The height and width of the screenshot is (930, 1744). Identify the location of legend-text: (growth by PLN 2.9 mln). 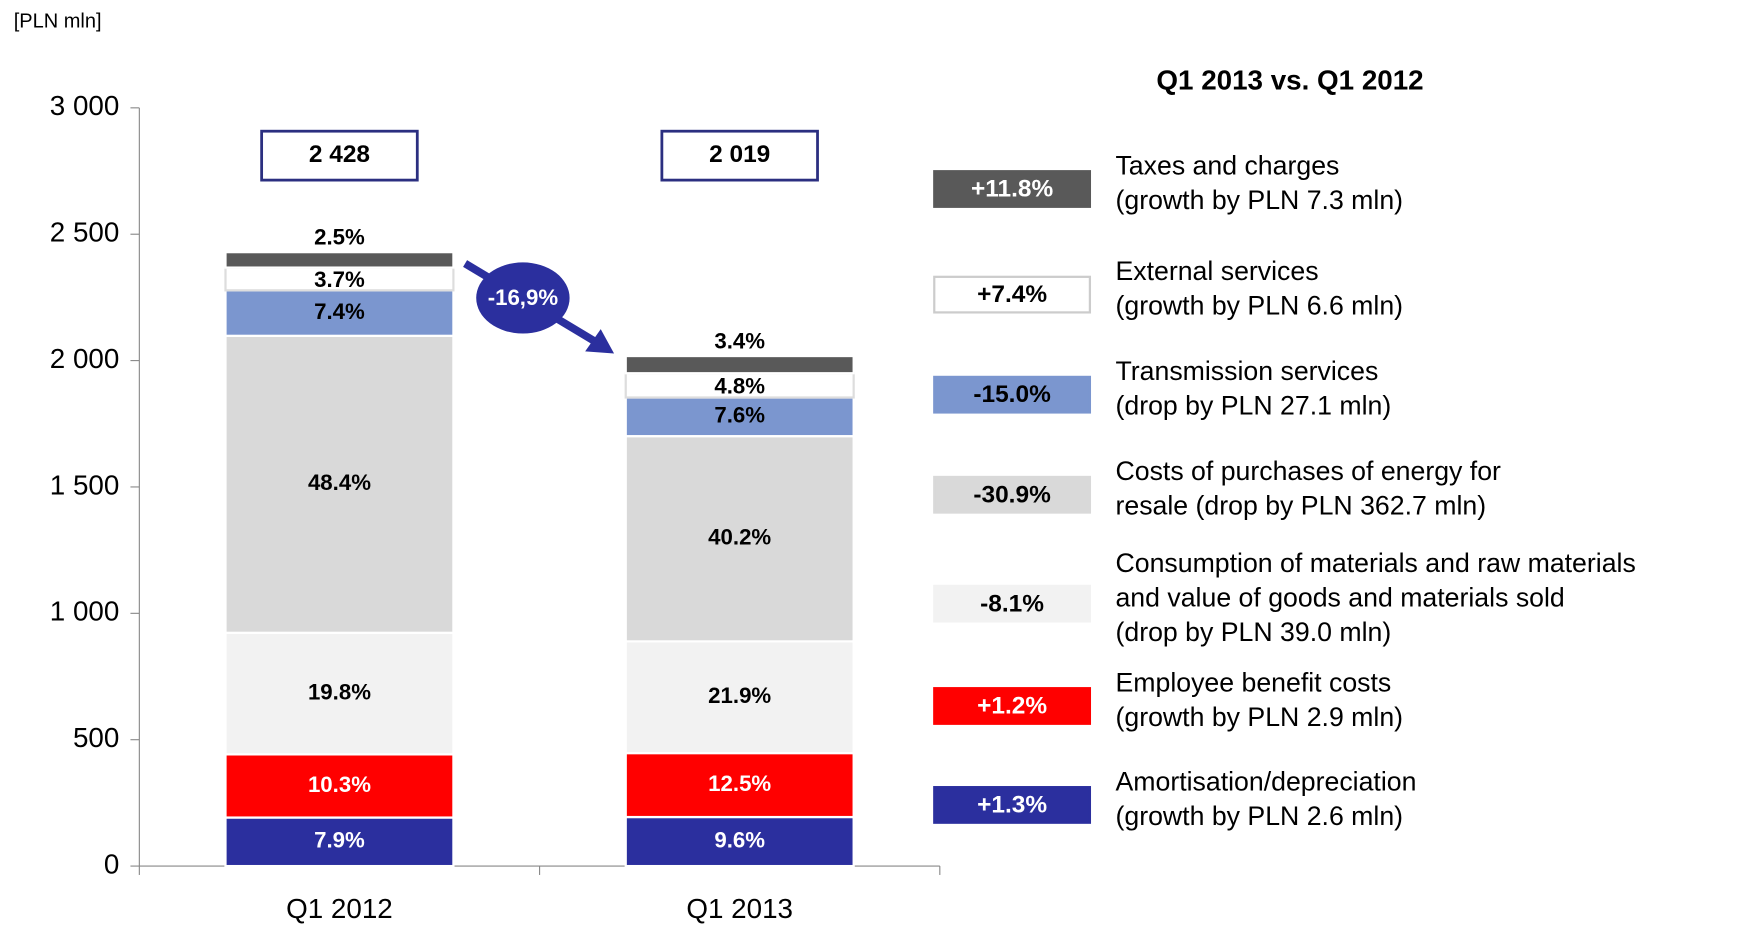
(1259, 717).